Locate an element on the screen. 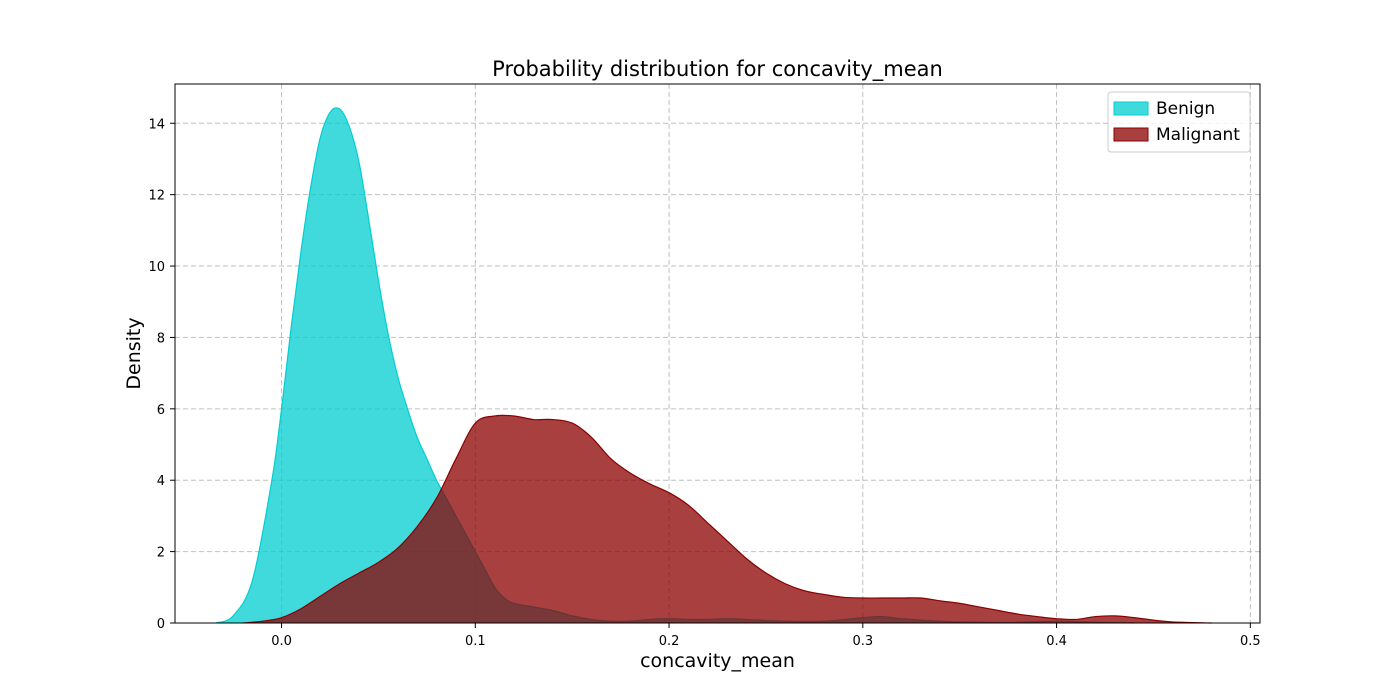  y-axis-title: Density is located at coordinates (134, 353).